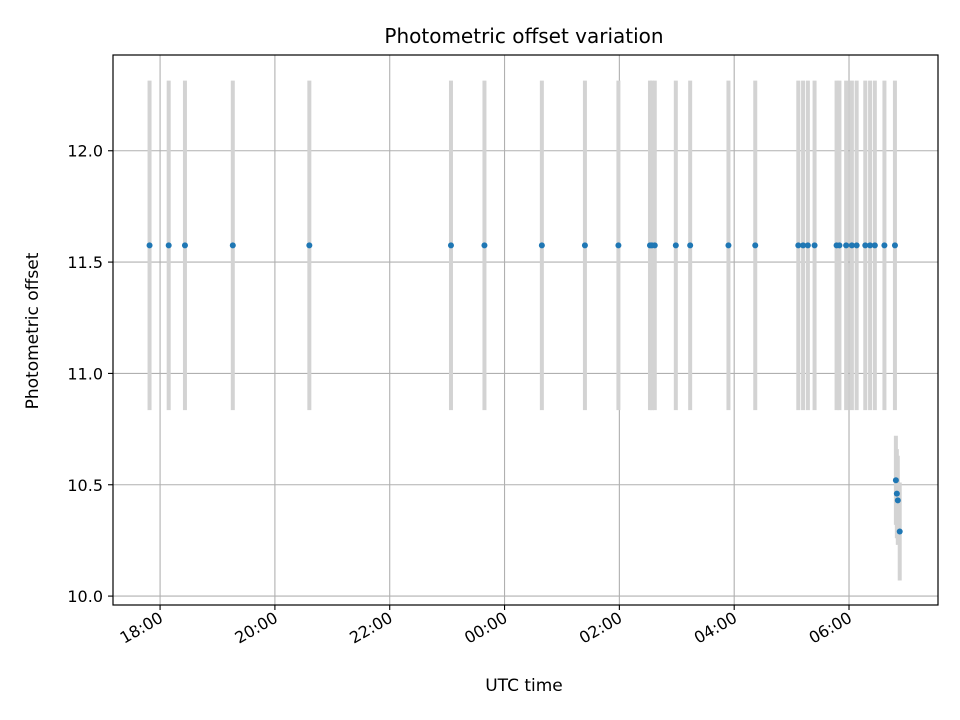 The image size is (960, 720). I want to click on y-tick-label: 11.0, so click(85, 373).